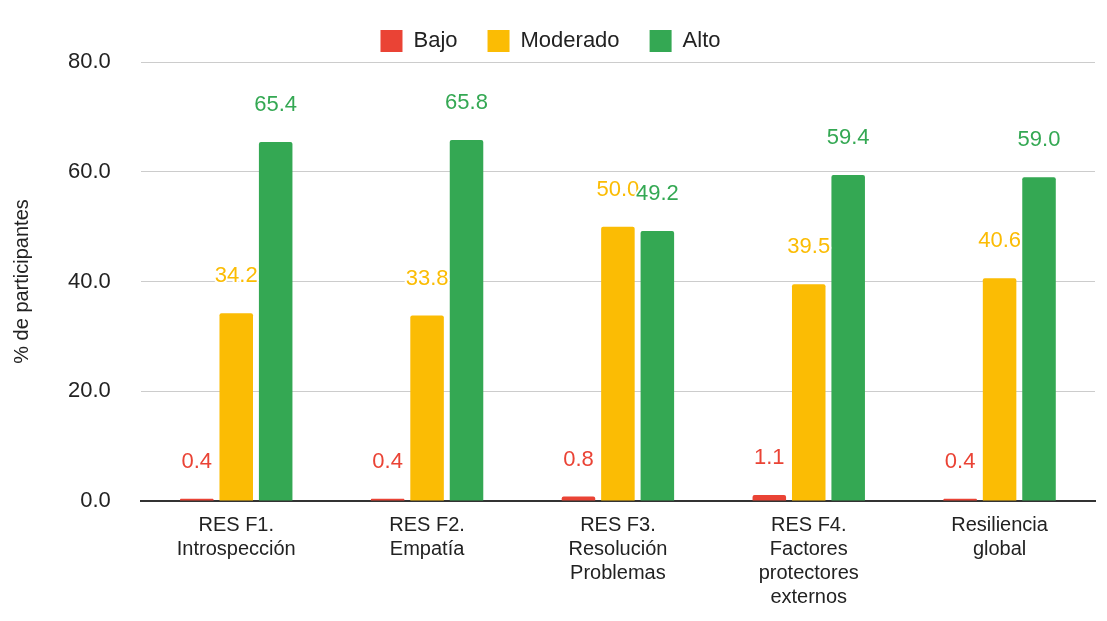  I want to click on legend-label: Bajo, so click(435, 40).